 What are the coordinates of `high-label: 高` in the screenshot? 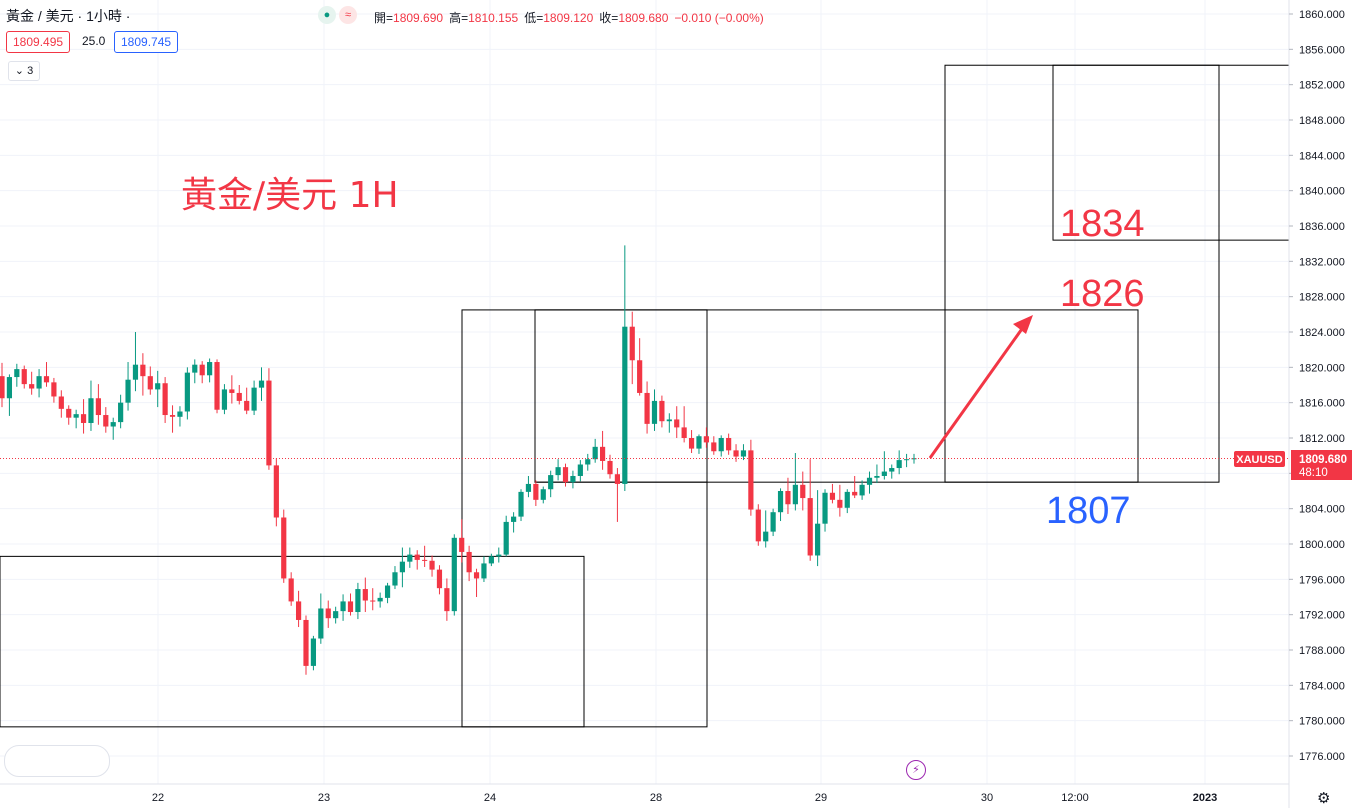 It's located at (455, 18).